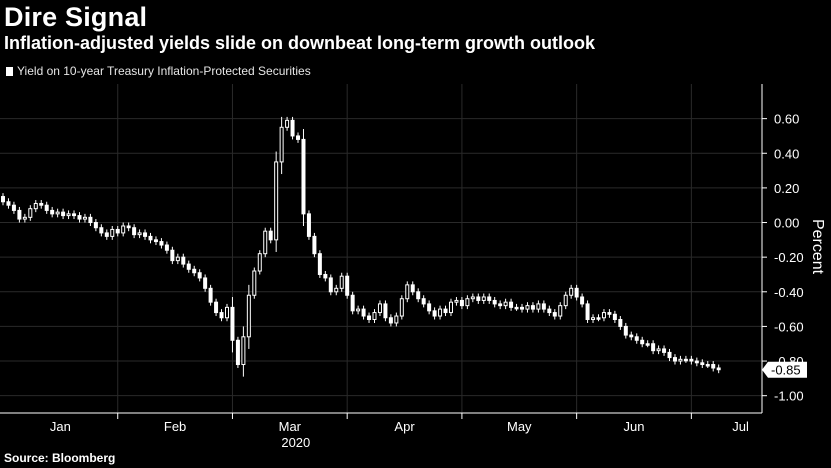  I want to click on y-tick-label: 0.00, so click(786, 223).